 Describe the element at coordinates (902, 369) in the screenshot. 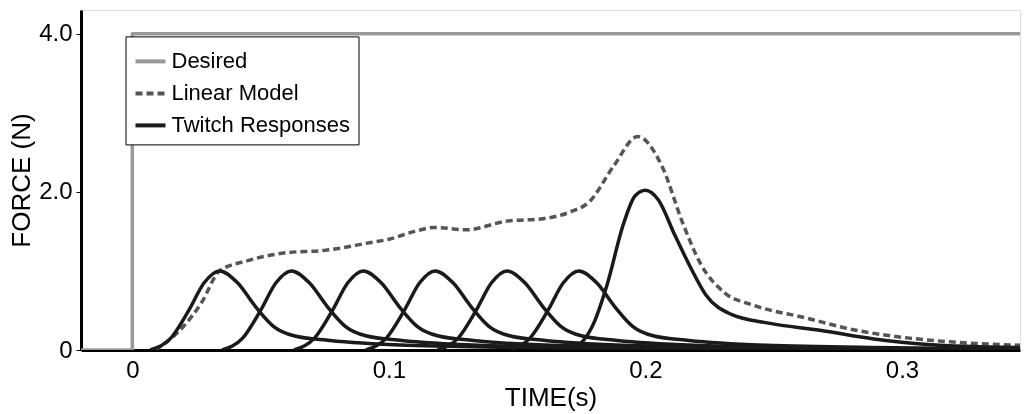

I see `x-tick-label: 0.3` at that location.